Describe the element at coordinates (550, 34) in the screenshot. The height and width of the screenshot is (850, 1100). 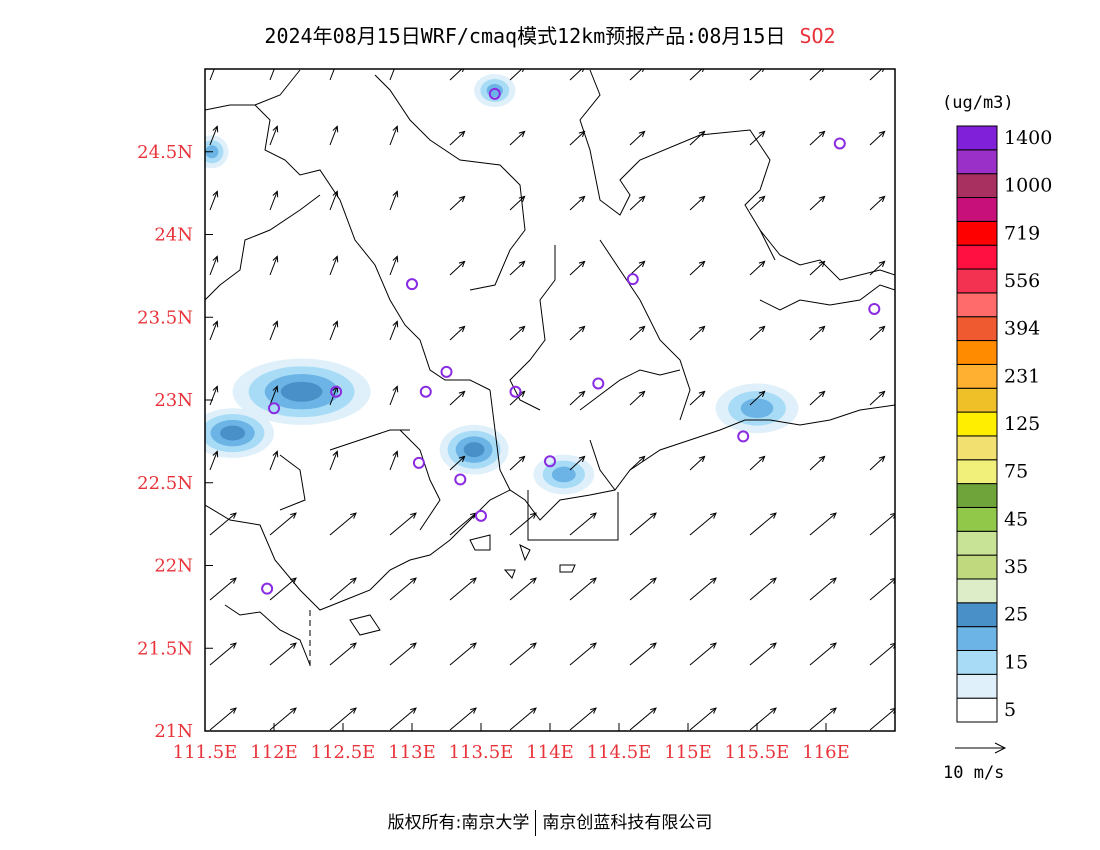
I see `map-title: 2024年08月15日WRF/cmaq模式12km预报产品:08月15日 SO2` at that location.